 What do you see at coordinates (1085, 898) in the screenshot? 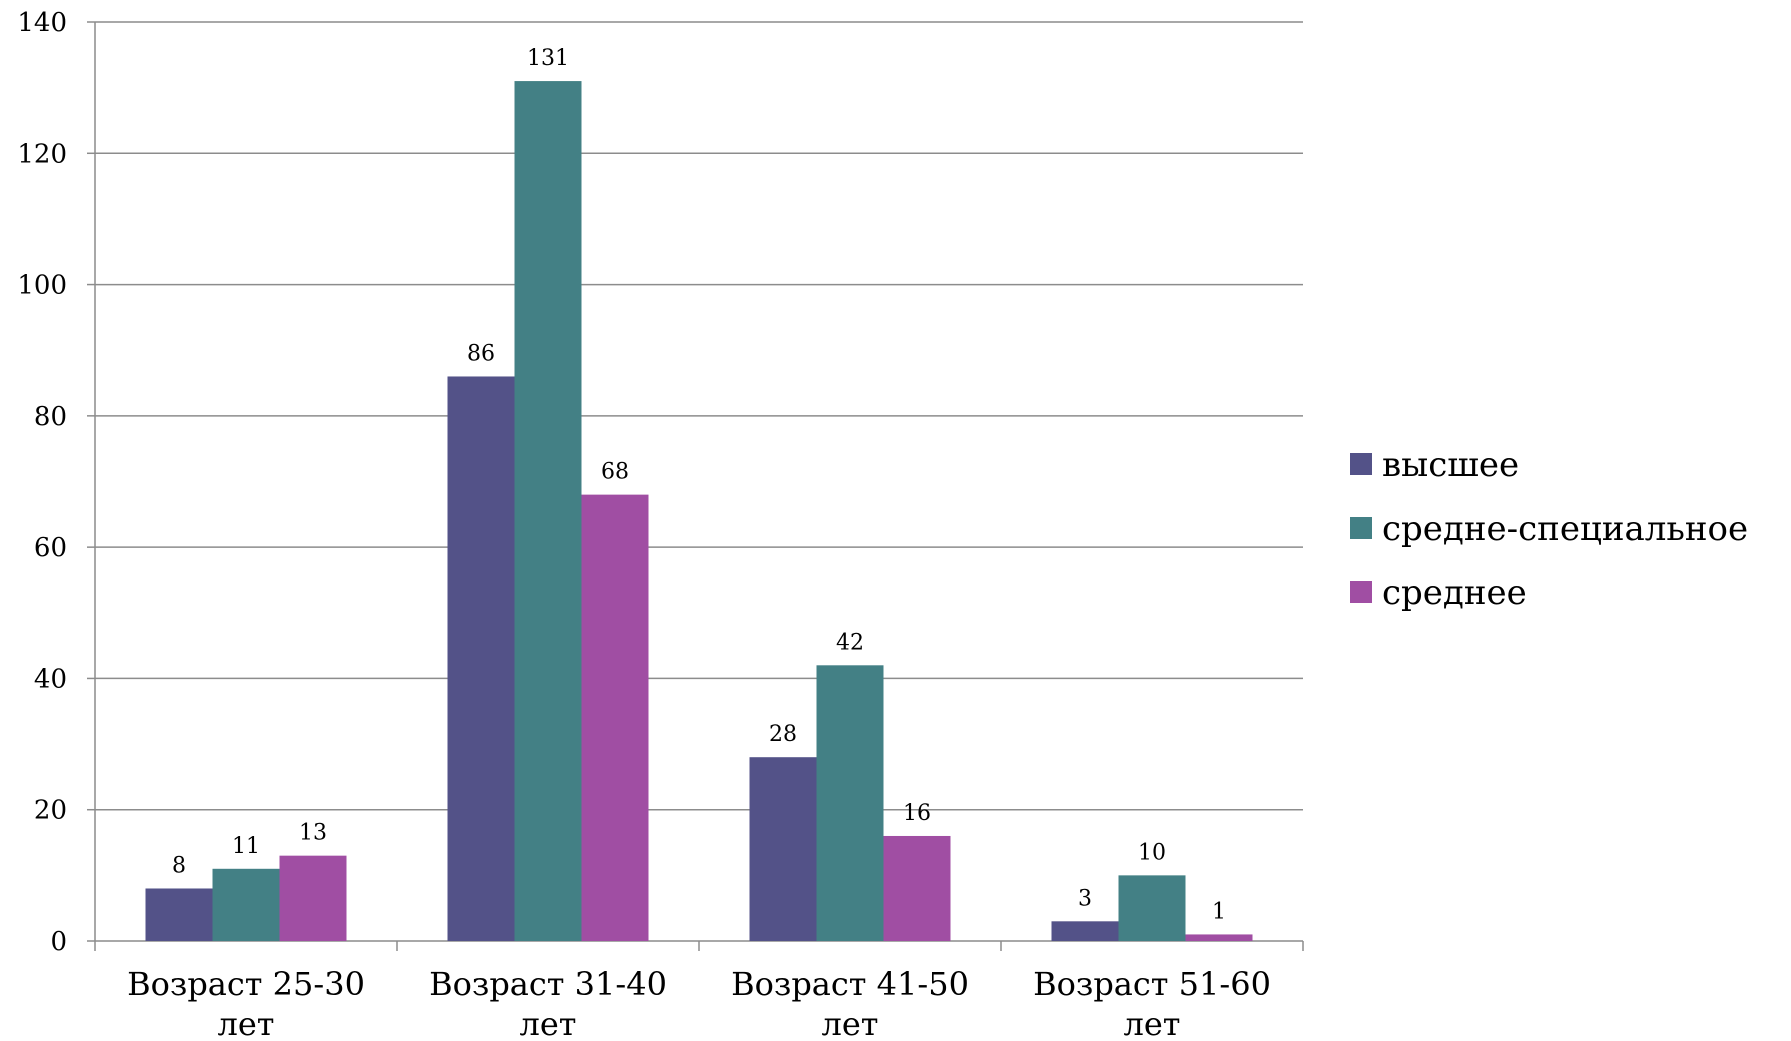
I see `data-label: 3` at bounding box center [1085, 898].